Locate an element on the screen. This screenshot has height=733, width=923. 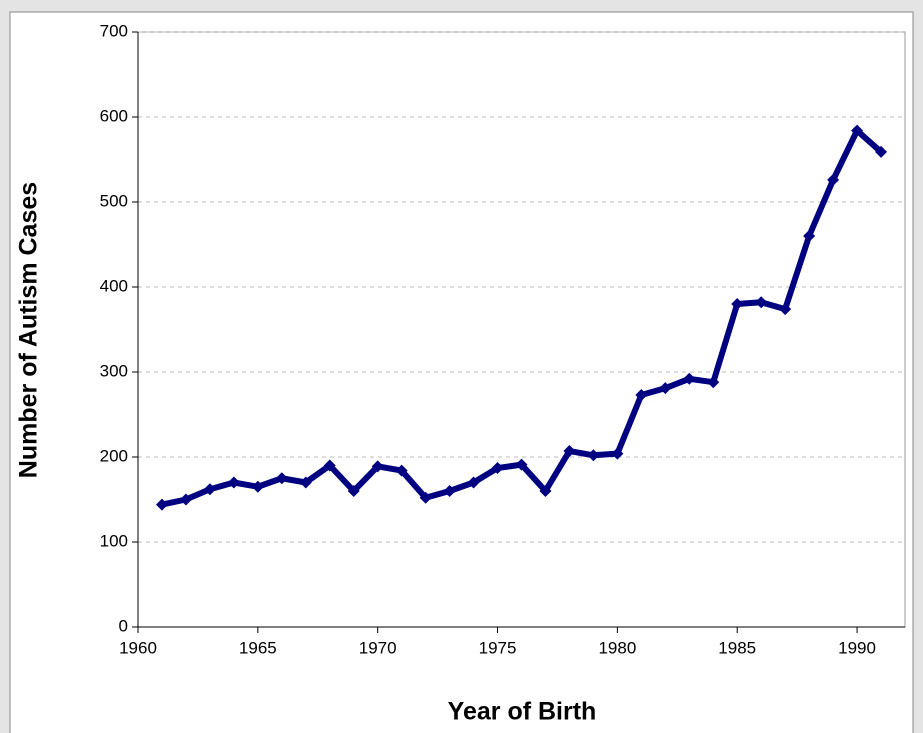
y-tick-label: 0 is located at coordinates (123, 625).